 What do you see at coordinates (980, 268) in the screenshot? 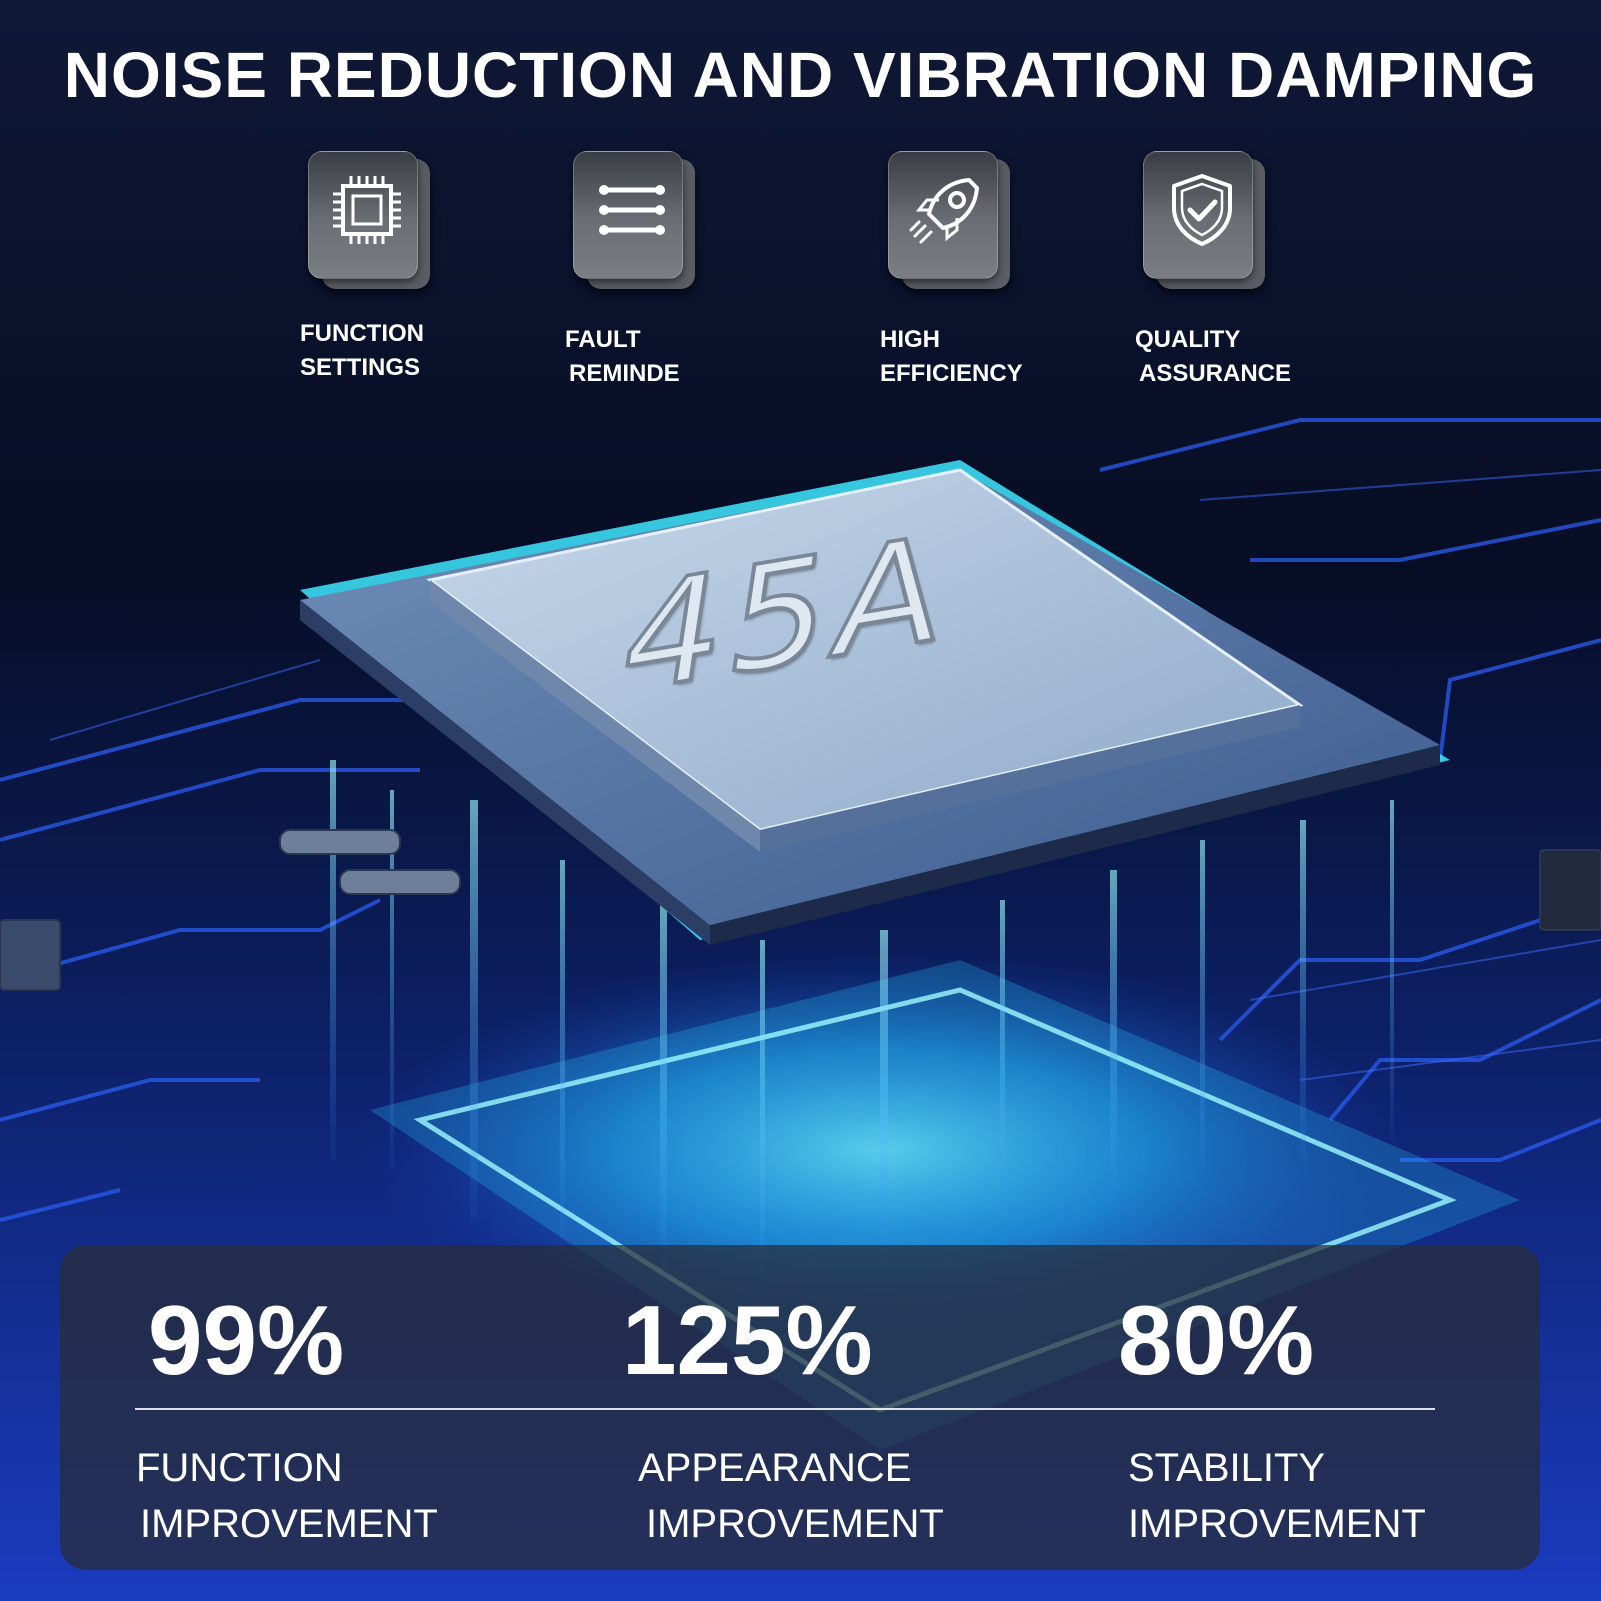
I see `feature-high-efficiency: HIGH EFFICIENCY` at bounding box center [980, 268].